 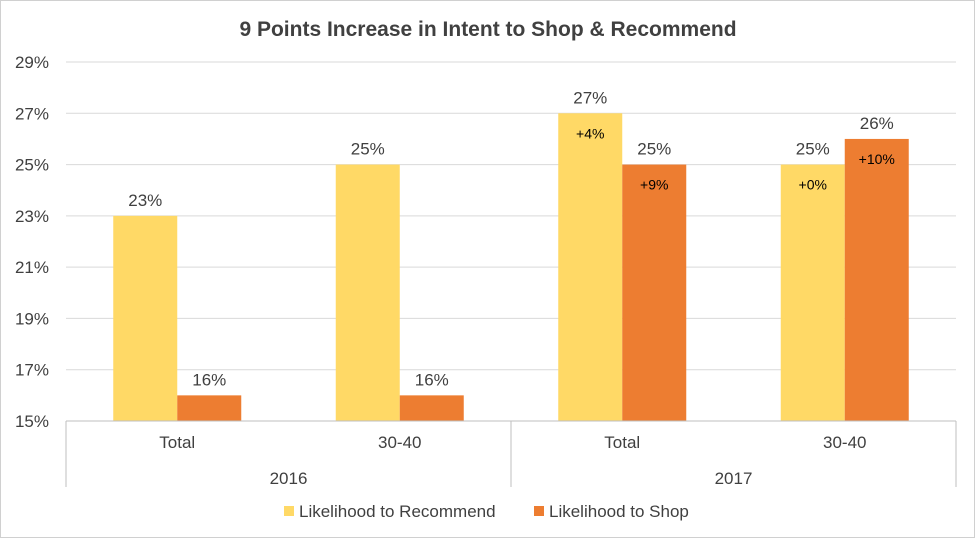 What do you see at coordinates (397, 511) in the screenshot?
I see `legend-label: Likelihood to Recommend` at bounding box center [397, 511].